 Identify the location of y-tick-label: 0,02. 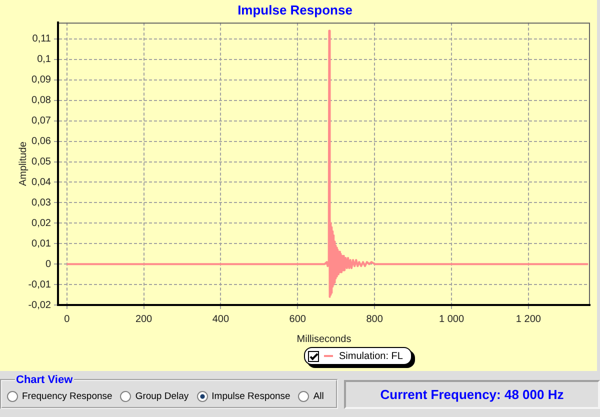
(42, 223).